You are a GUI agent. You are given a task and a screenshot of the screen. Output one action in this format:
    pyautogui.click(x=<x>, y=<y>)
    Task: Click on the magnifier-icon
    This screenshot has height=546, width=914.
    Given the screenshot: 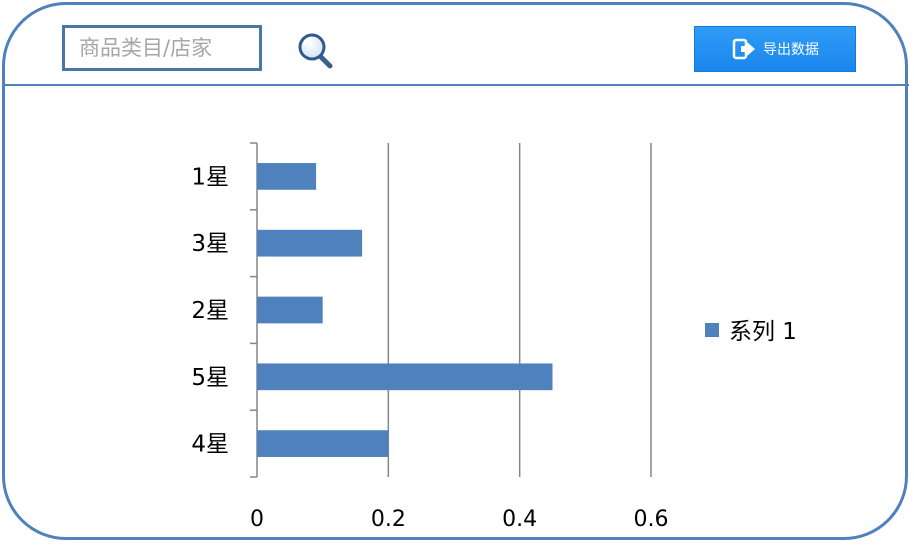 What is the action you would take?
    pyautogui.click(x=315, y=51)
    